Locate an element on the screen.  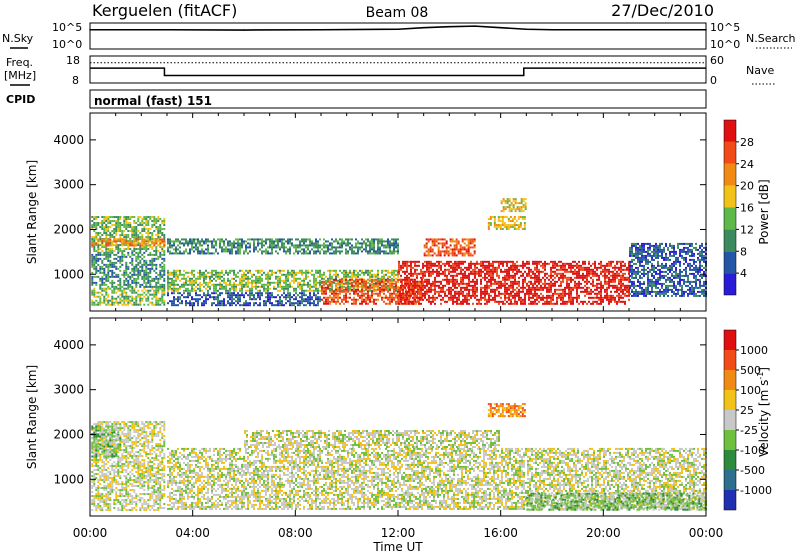
power-colorbar-tick-label: 28 is located at coordinates (747, 142).